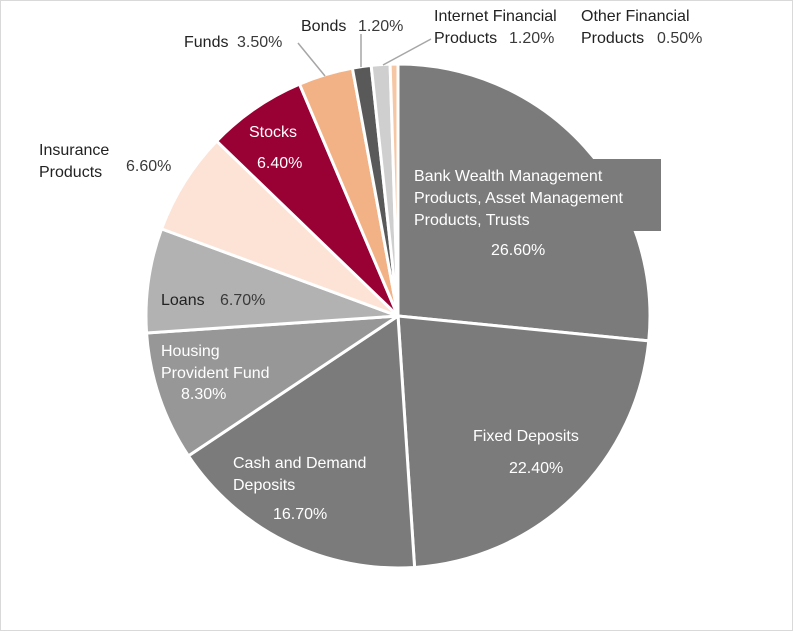  Describe the element at coordinates (300, 514) in the screenshot. I see `slice-value-cash: 16.70%` at that location.